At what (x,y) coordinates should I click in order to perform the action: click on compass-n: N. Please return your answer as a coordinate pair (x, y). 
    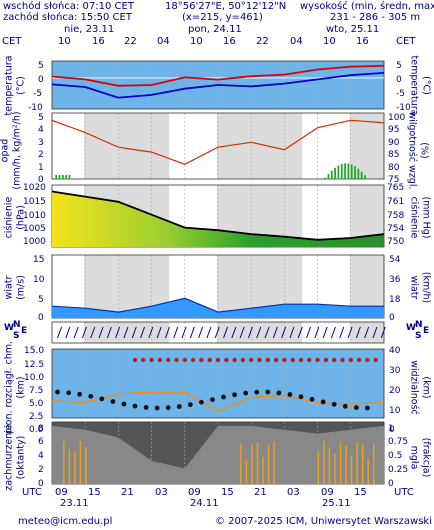
    Looking at the image, I should click on (17, 325).